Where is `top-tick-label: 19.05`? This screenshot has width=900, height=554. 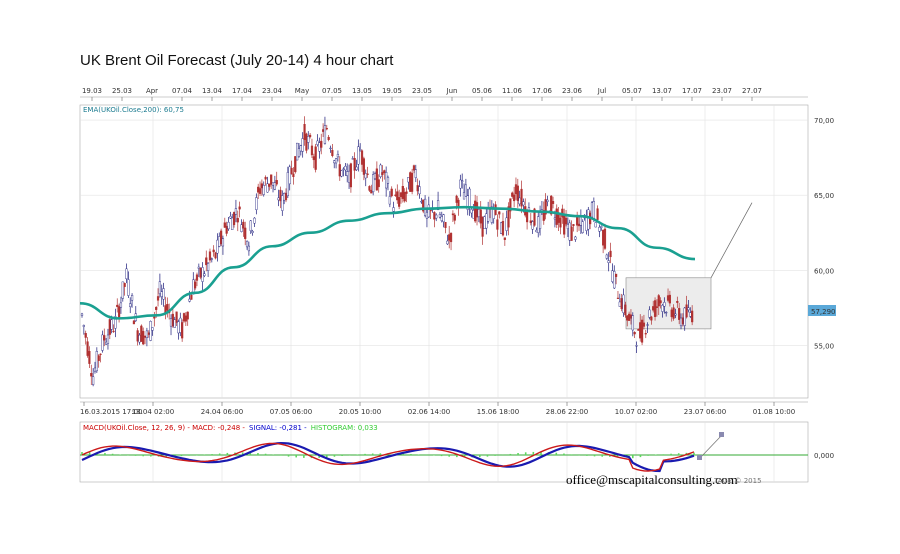 top-tick-label: 19.05 is located at coordinates (392, 91).